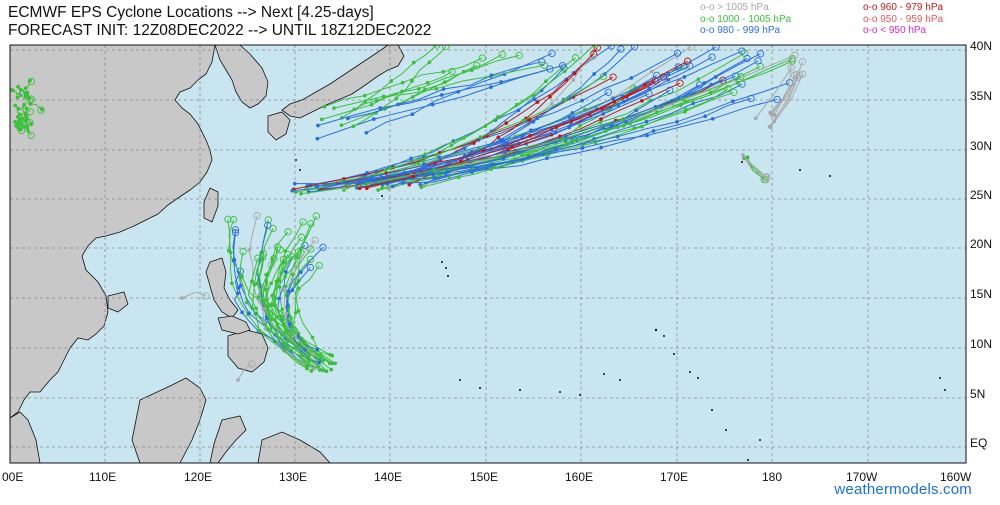 The image size is (1000, 505). I want to click on legend-item-blue: o-o 980 - 999 hPa, so click(740, 30).